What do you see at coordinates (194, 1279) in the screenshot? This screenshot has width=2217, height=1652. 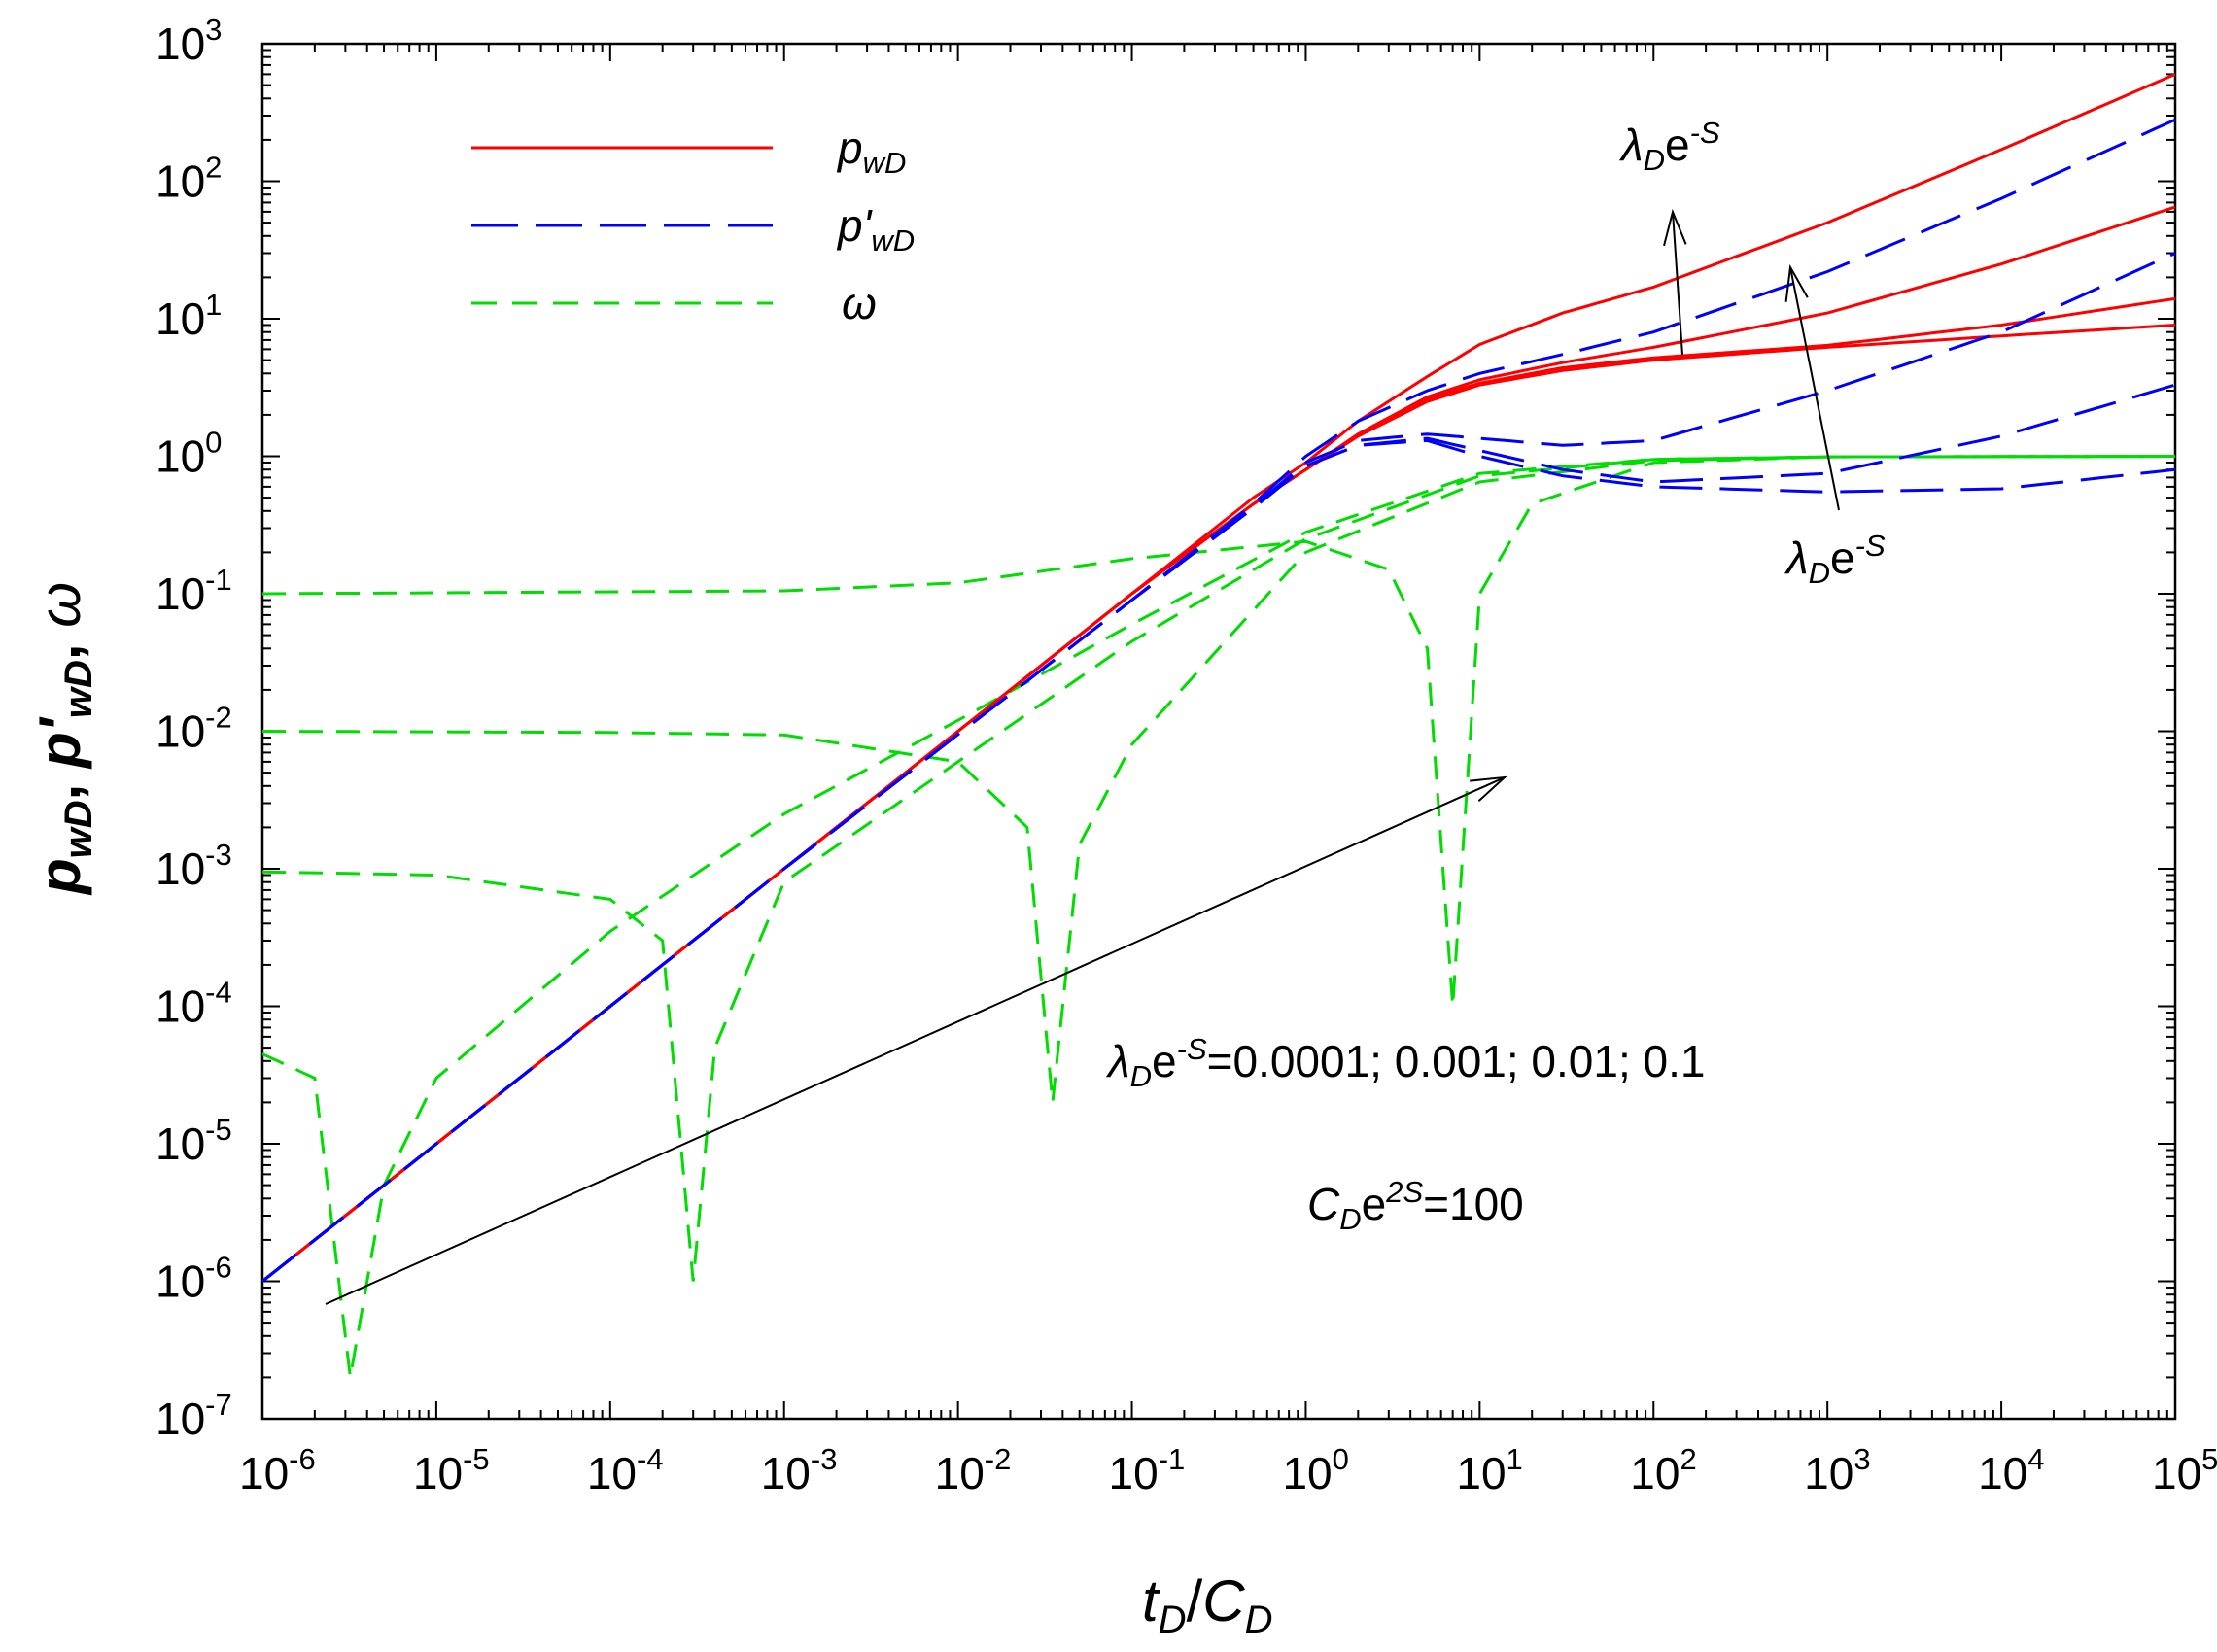 I see `y-tick-label: 10⁻⁶` at bounding box center [194, 1279].